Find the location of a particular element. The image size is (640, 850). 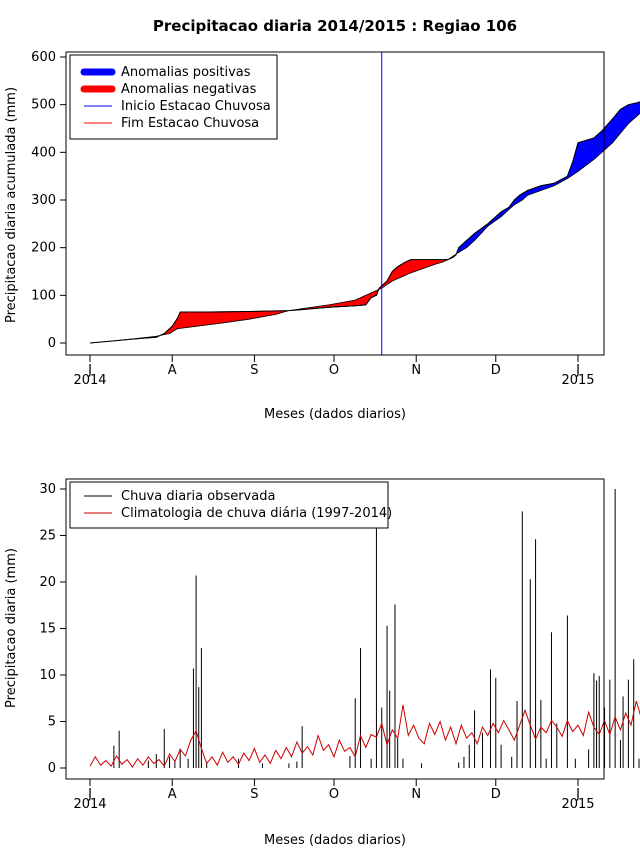

legend-label-end-season: Fim Estacao Chuvosa is located at coordinates (190, 123).